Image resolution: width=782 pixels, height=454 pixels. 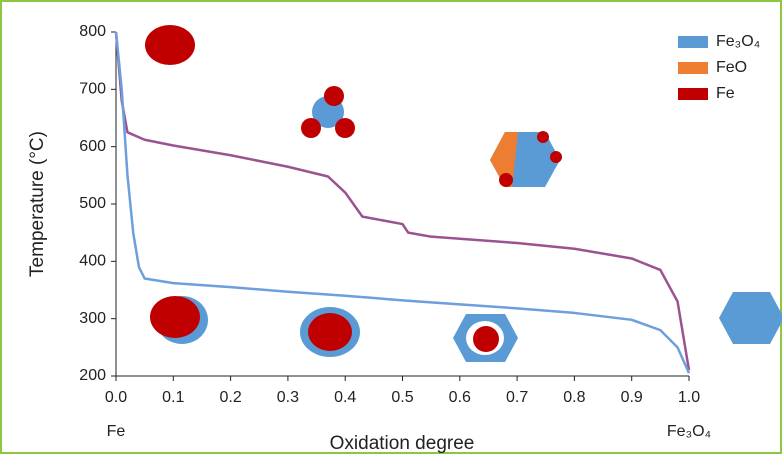 I want to click on legend-label: FeO, so click(x=731, y=67).